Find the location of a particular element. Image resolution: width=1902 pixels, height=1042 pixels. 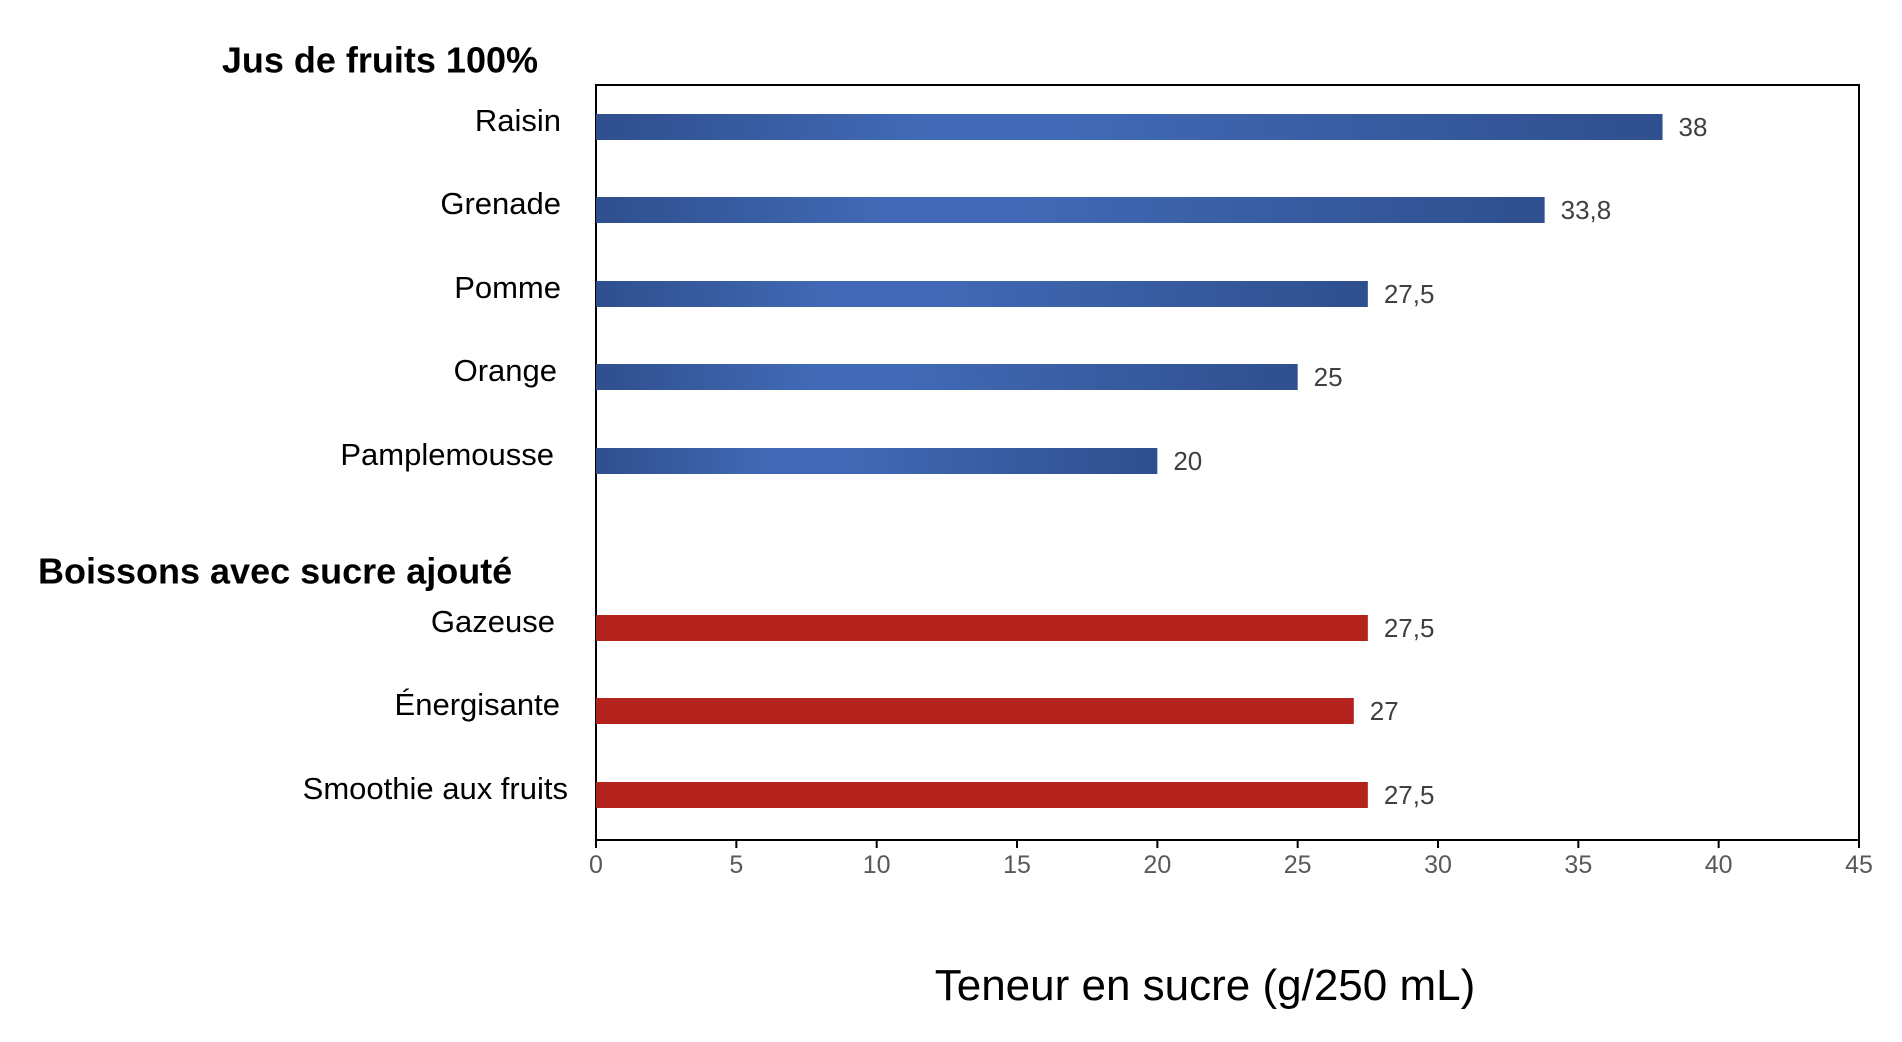

value-label: 20 is located at coordinates (1187, 461).